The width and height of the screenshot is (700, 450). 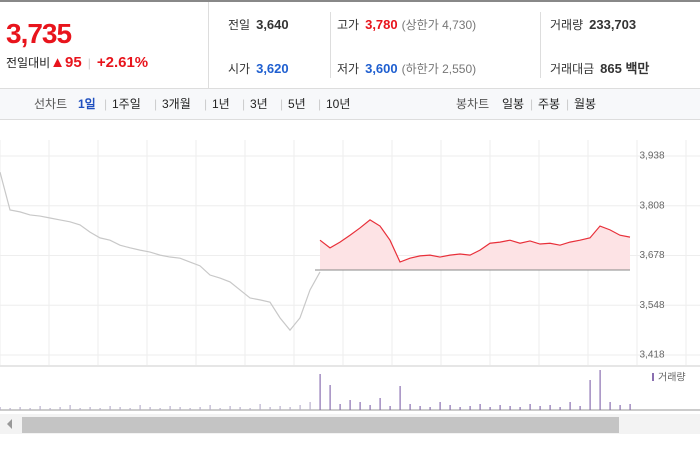 I want to click on y-tick-label: 3,678, so click(x=651, y=255).